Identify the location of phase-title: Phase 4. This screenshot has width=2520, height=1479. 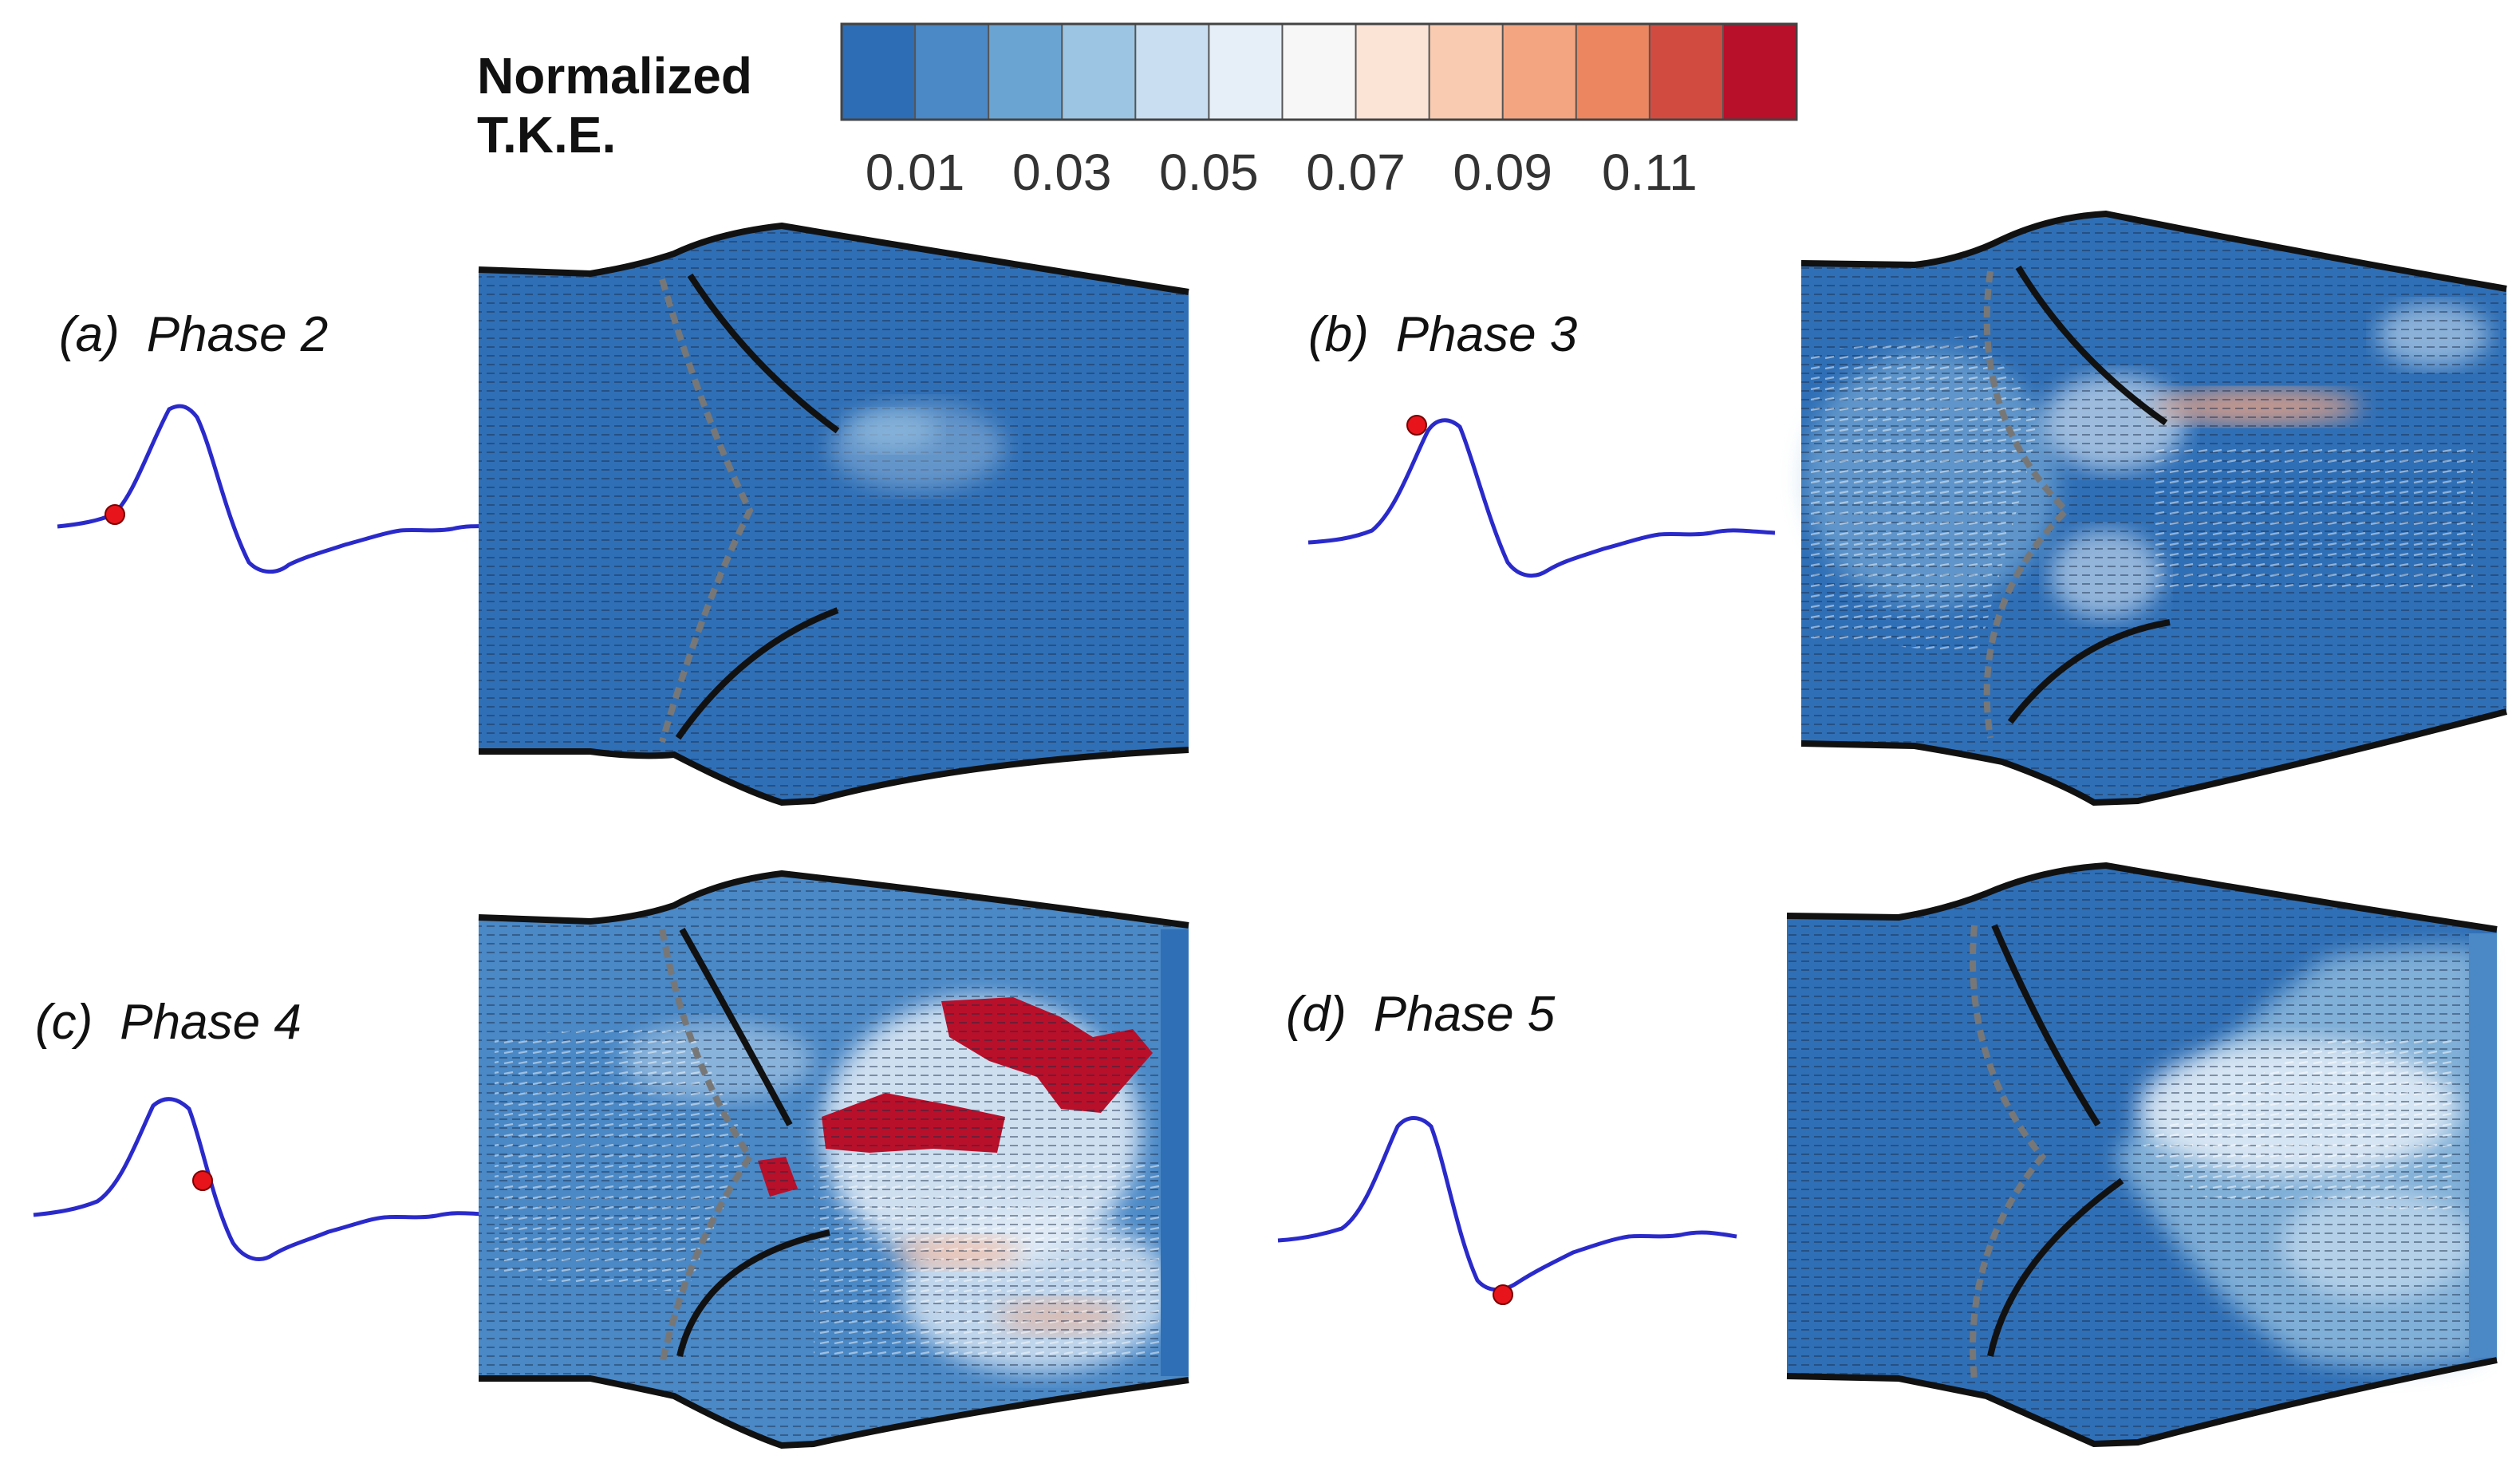
(211, 1022).